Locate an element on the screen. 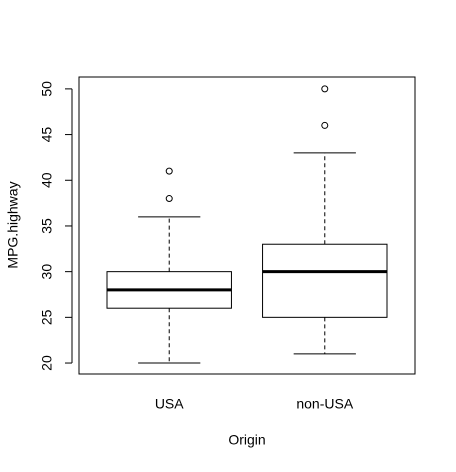 This screenshot has width=456, height=472. y-tick-label: 30 is located at coordinates (47, 272).